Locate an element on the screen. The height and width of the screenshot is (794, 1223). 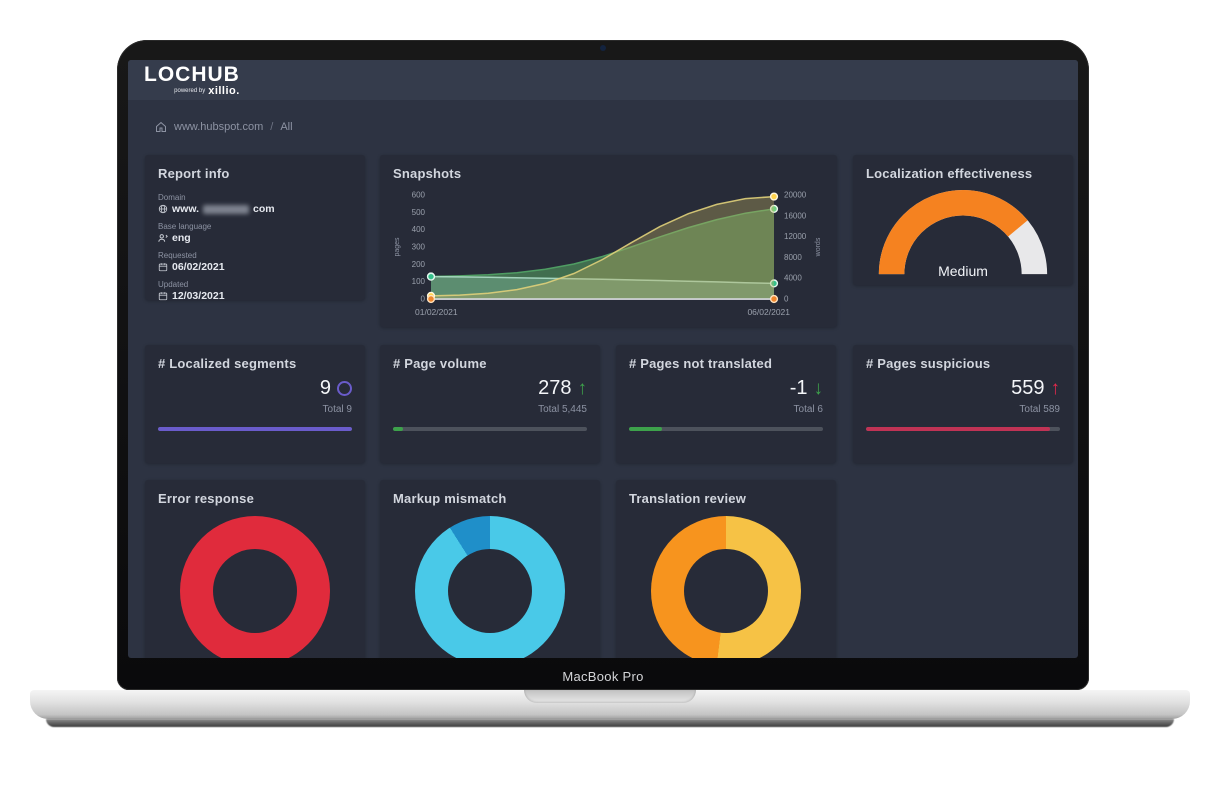
macbook-notch is located at coordinates (610, 696).